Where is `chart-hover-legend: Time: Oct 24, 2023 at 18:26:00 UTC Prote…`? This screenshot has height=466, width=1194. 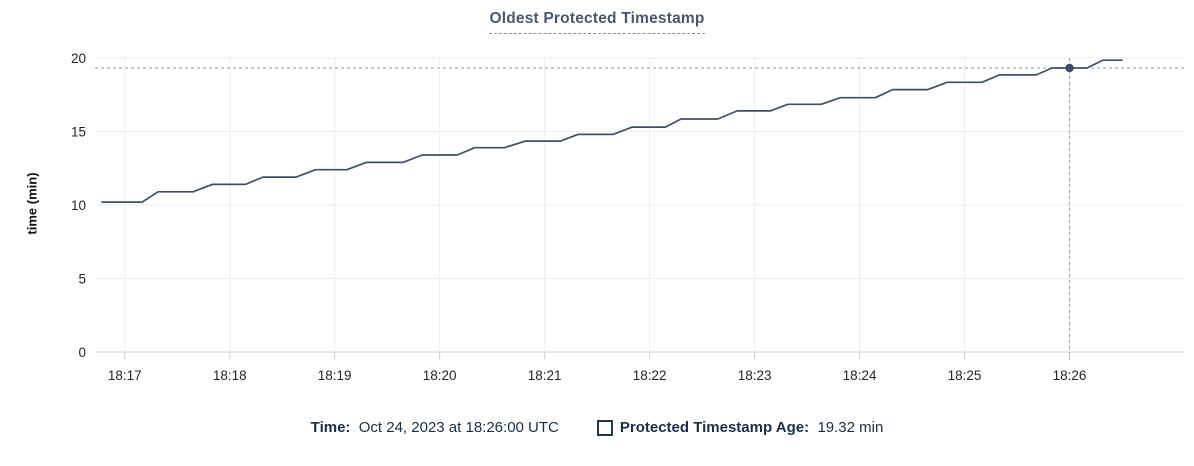 chart-hover-legend: Time: Oct 24, 2023 at 18:26:00 UTC Prote… is located at coordinates (597, 427).